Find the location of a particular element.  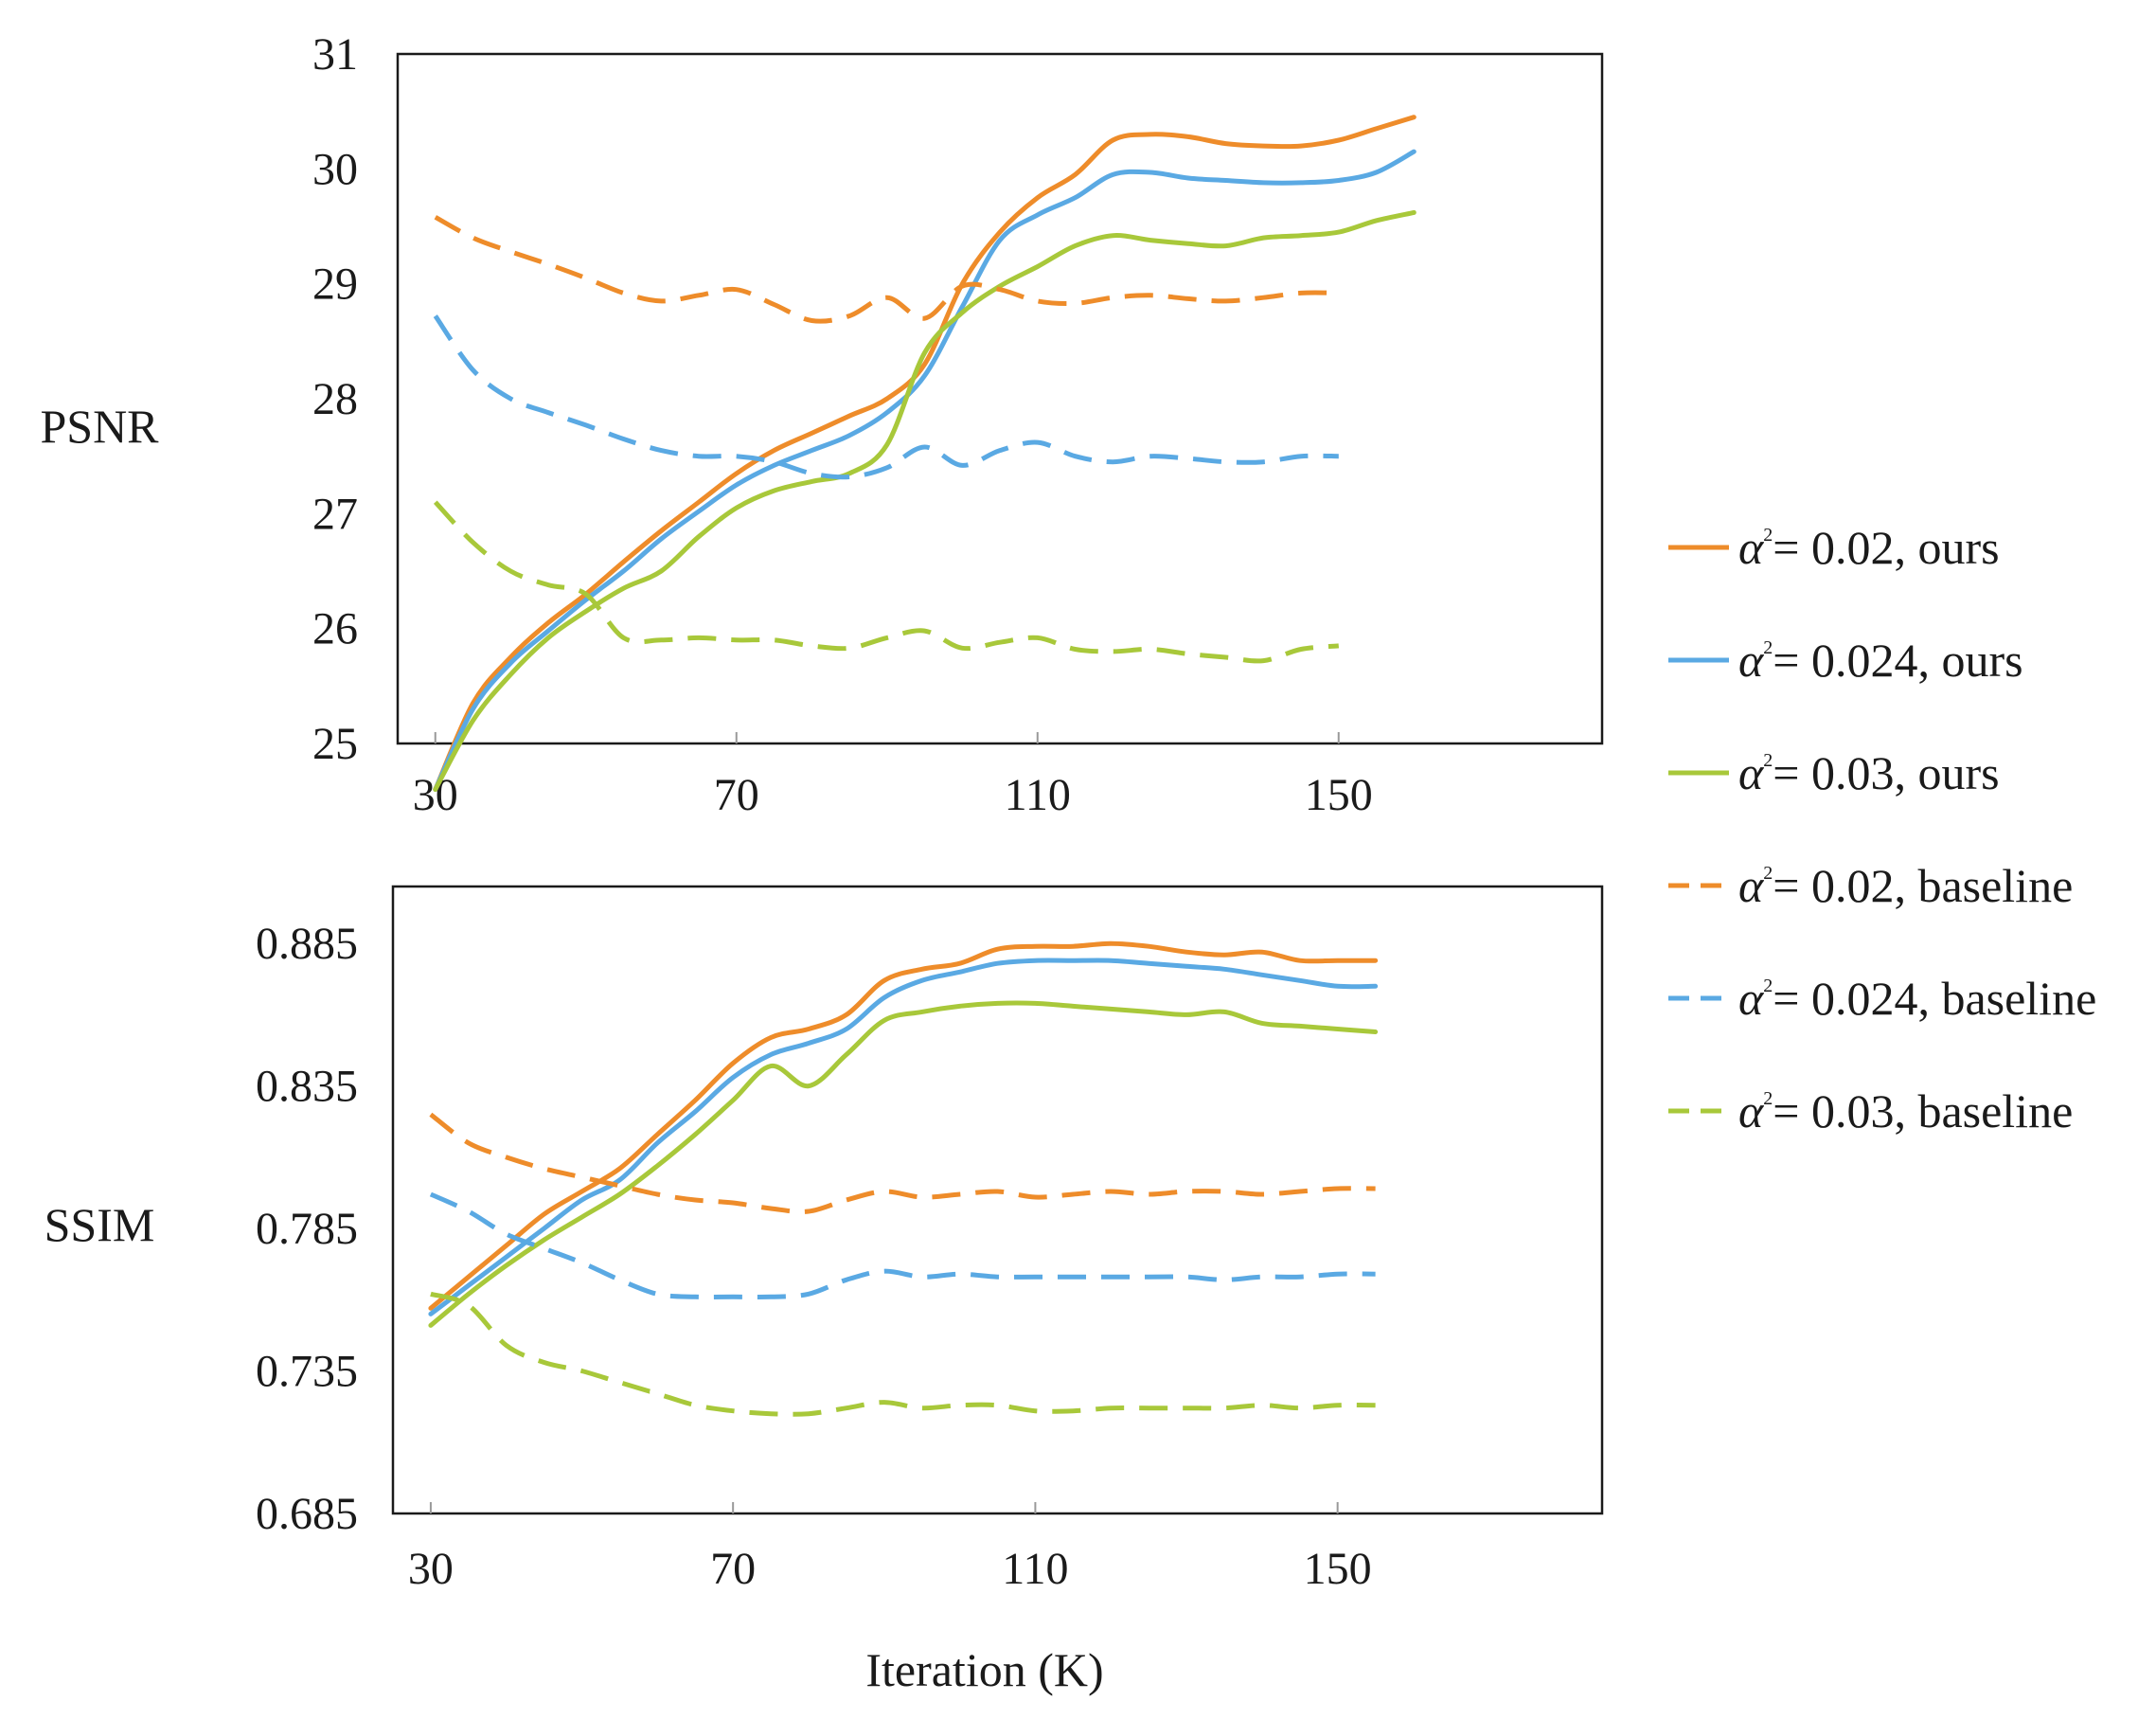

psnr-y-tick-label: 30 is located at coordinates (335, 169).